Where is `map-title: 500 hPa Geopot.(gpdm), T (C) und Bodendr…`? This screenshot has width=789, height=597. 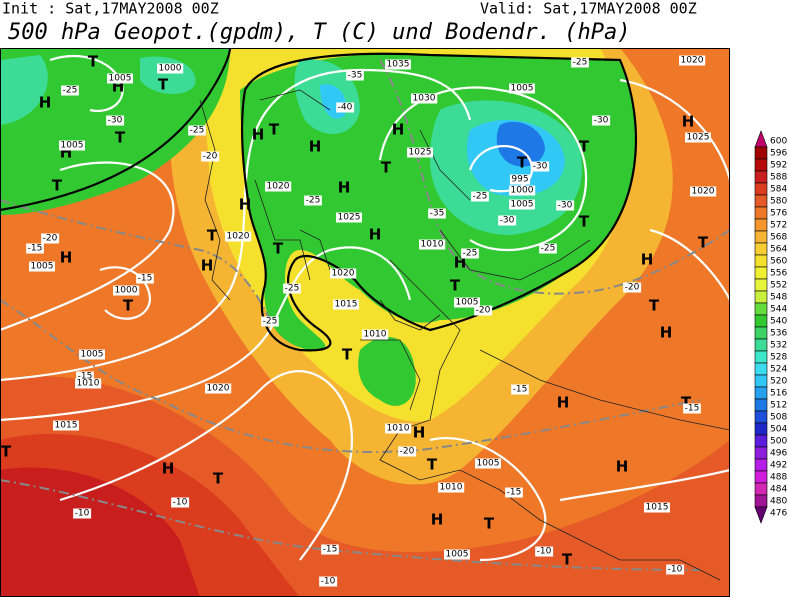
map-title: 500 hPa Geopot.(gpdm), T (C) und Bodendr… is located at coordinates (319, 32).